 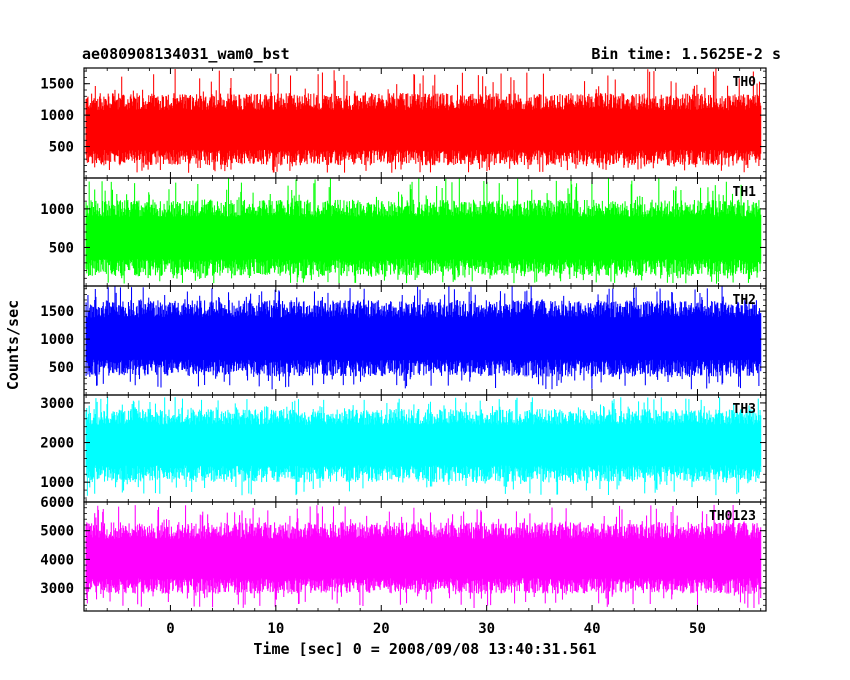 I want to click on panel-frame, so click(x=425, y=556).